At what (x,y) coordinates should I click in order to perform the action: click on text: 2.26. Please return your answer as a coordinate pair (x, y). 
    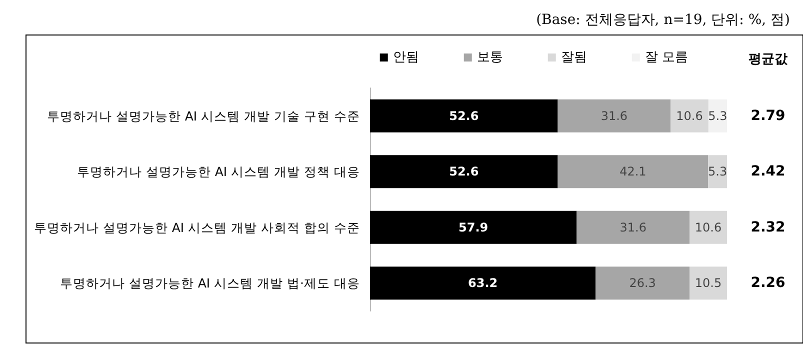
    Looking at the image, I should click on (768, 283).